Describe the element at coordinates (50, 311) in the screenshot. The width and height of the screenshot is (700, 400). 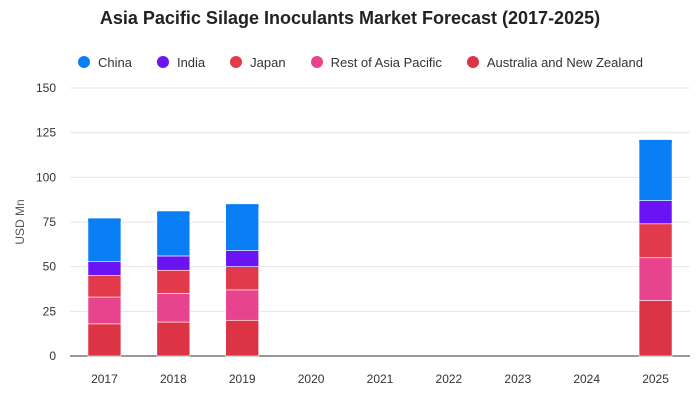
I see `y-tick-label-25: 25` at that location.